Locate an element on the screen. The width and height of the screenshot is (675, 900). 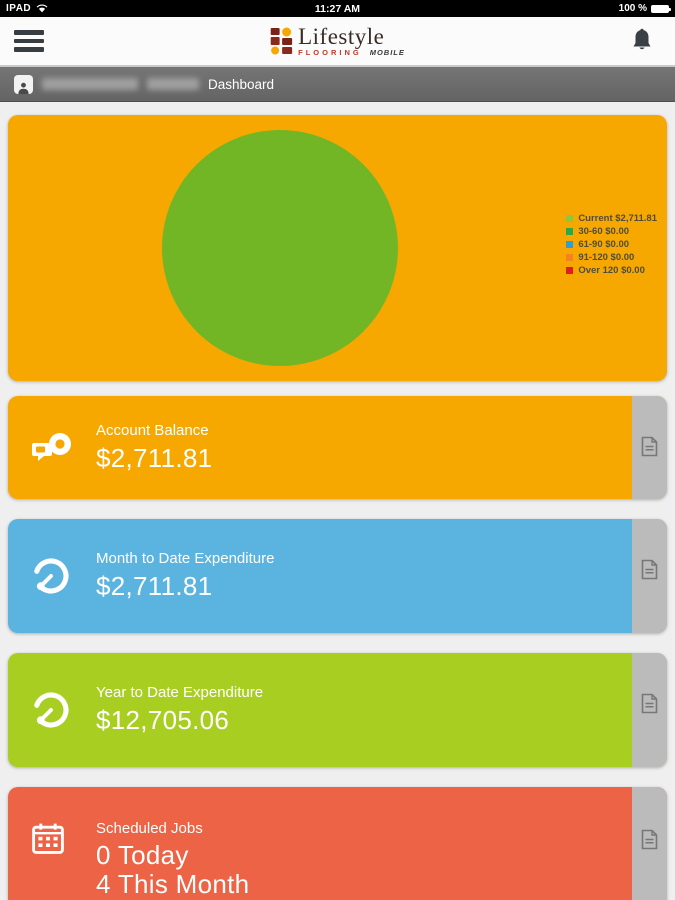
legend-label: Current $2,711.81 is located at coordinates (617, 218).